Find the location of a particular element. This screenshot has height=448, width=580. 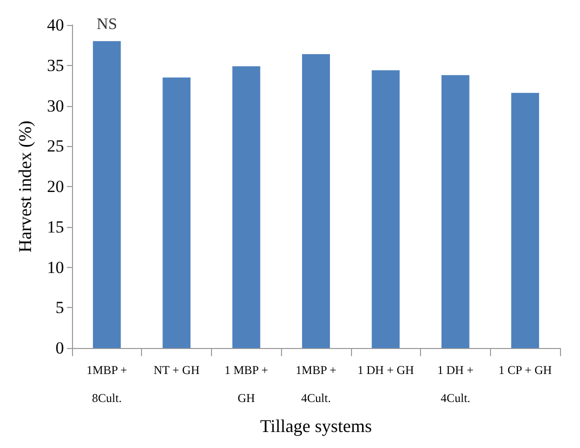

y-tick-label: 15 is located at coordinates (55, 226).